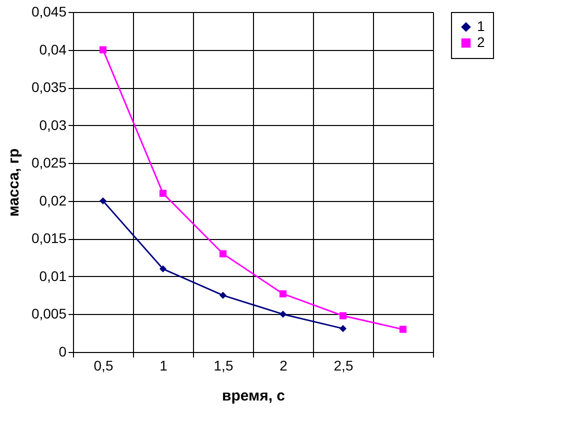  What do you see at coordinates (49, 12) in the screenshot?
I see `y-tick-label: 0,045` at bounding box center [49, 12].